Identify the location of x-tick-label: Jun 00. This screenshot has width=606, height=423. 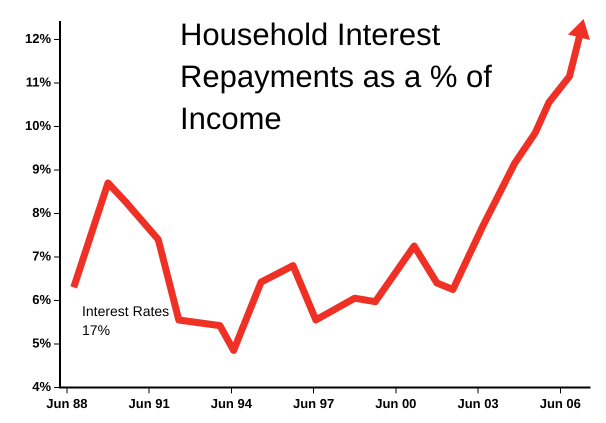
(395, 403).